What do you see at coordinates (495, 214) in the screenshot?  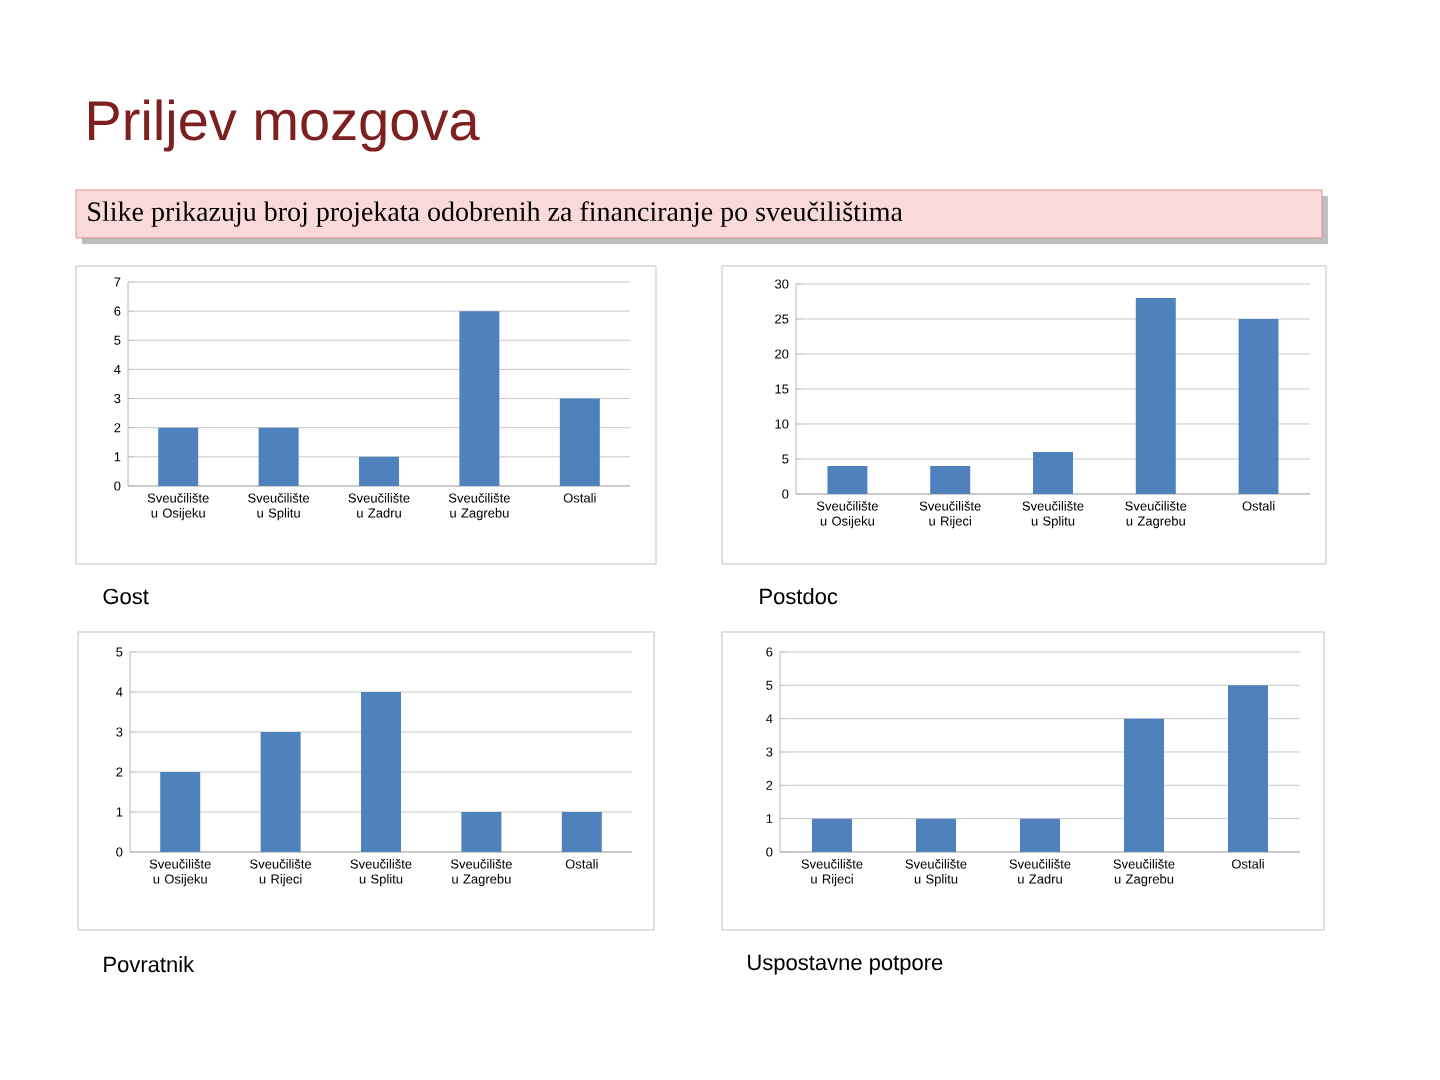 I see `text: Slike prikazuju broj projekata odobrenih za financiranje po sveučilištima` at bounding box center [495, 214].